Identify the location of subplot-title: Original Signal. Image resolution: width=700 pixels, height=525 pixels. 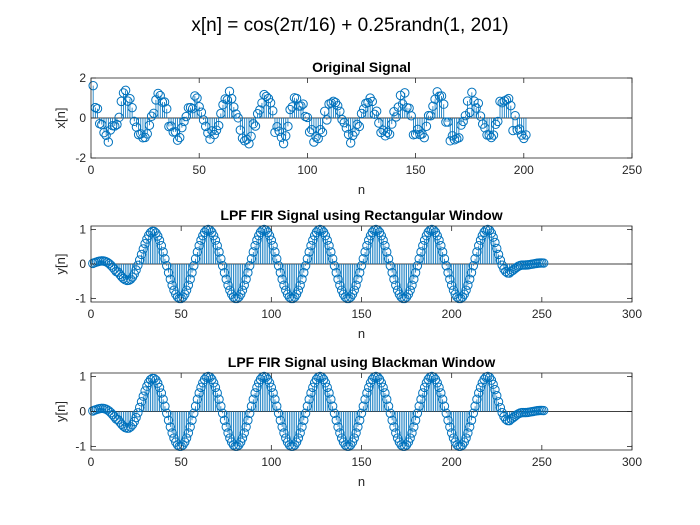
(361, 67).